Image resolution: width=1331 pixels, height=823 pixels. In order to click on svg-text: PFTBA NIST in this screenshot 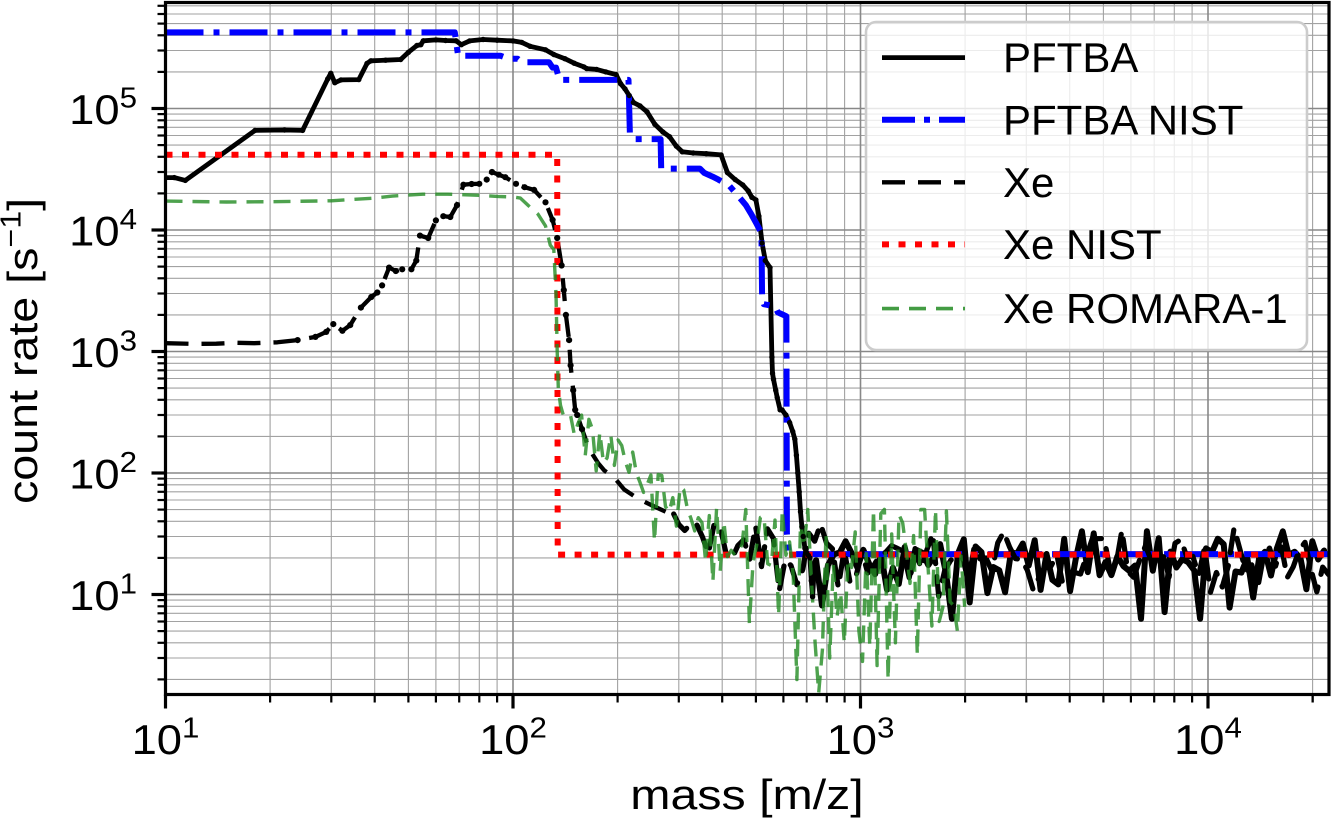, I will do `click(1123, 119)`.